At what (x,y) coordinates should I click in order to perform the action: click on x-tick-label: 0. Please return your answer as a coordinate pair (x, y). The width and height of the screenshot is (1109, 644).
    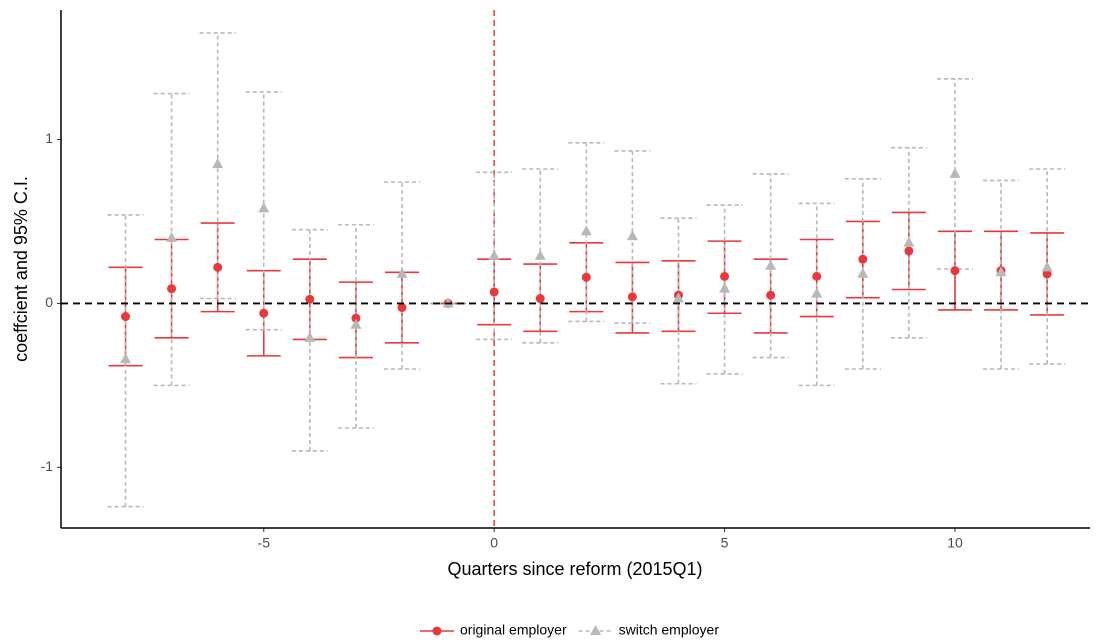
    Looking at the image, I should click on (494, 543).